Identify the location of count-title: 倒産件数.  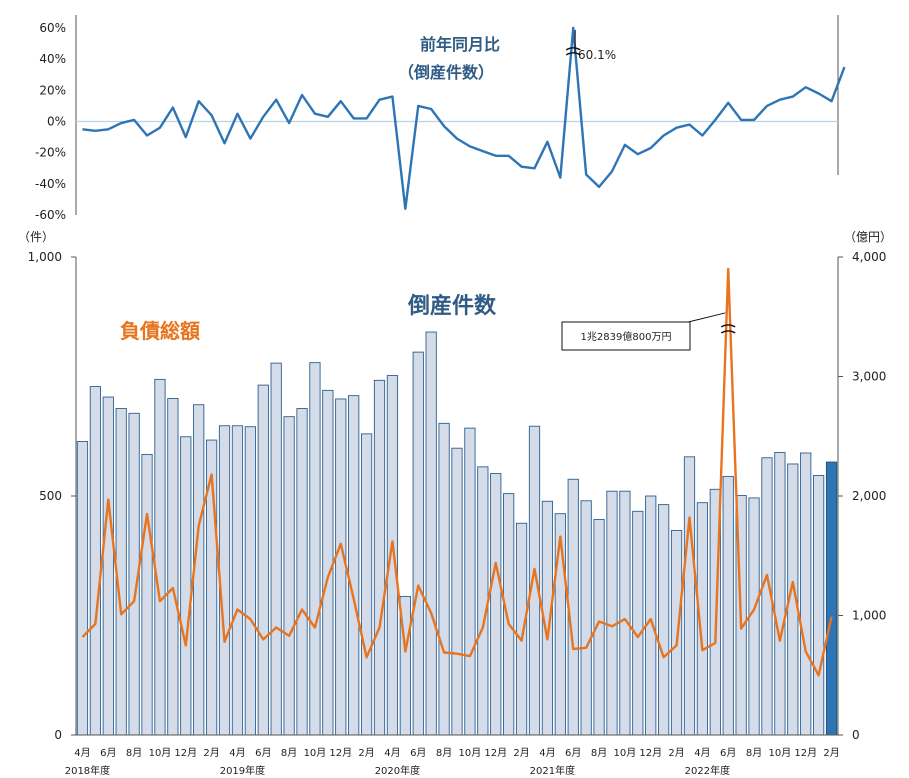
(452, 306).